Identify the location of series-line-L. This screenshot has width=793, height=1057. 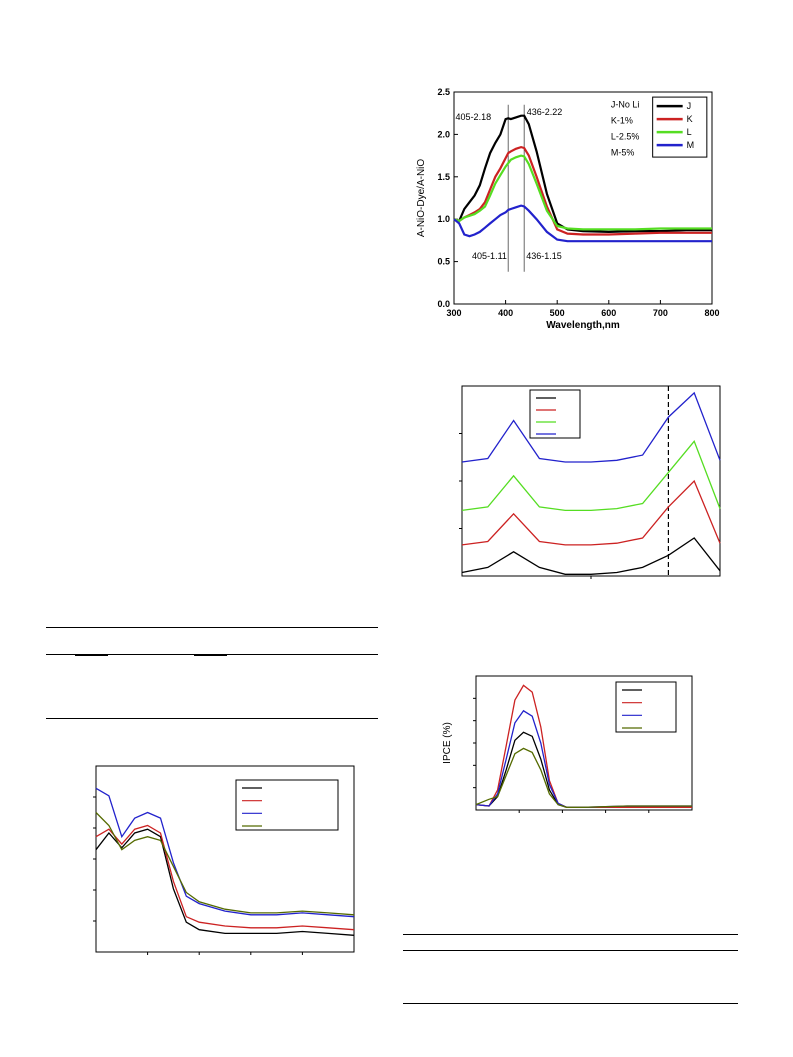
(582, 192).